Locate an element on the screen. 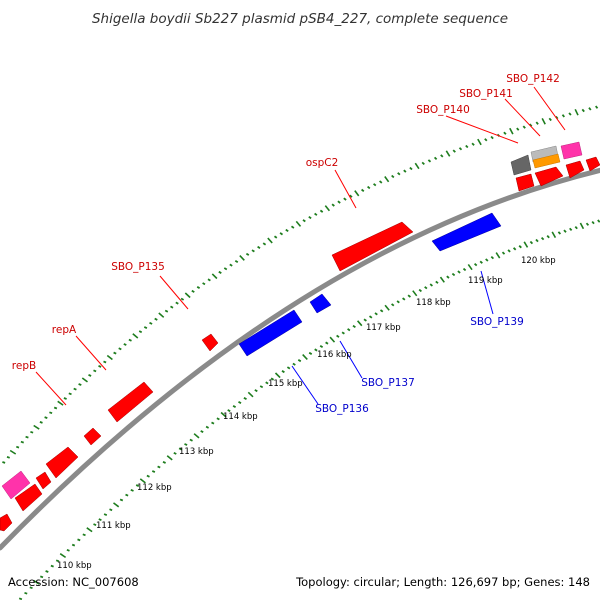 The width and height of the screenshot is (600, 600). gene-pink-left is located at coordinates (16, 485).